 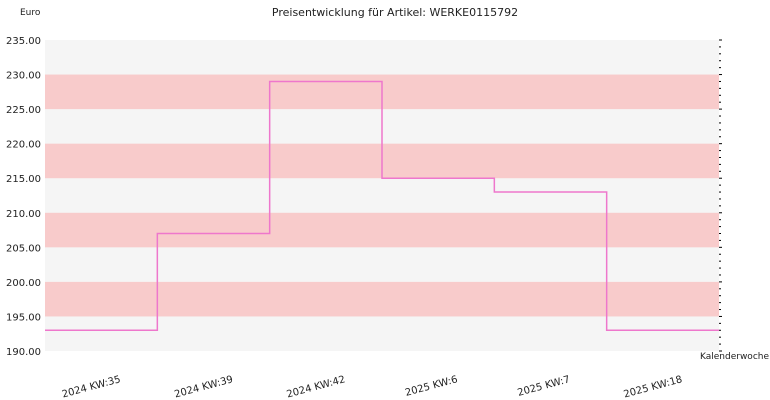 I want to click on y-tick-label: 210.00, so click(x=23, y=214).